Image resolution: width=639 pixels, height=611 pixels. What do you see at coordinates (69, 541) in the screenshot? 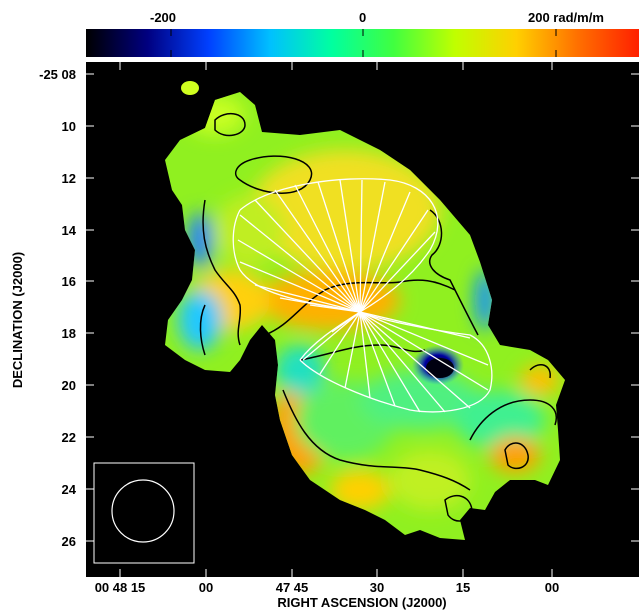
I see `y-tick-label: 26` at bounding box center [69, 541].